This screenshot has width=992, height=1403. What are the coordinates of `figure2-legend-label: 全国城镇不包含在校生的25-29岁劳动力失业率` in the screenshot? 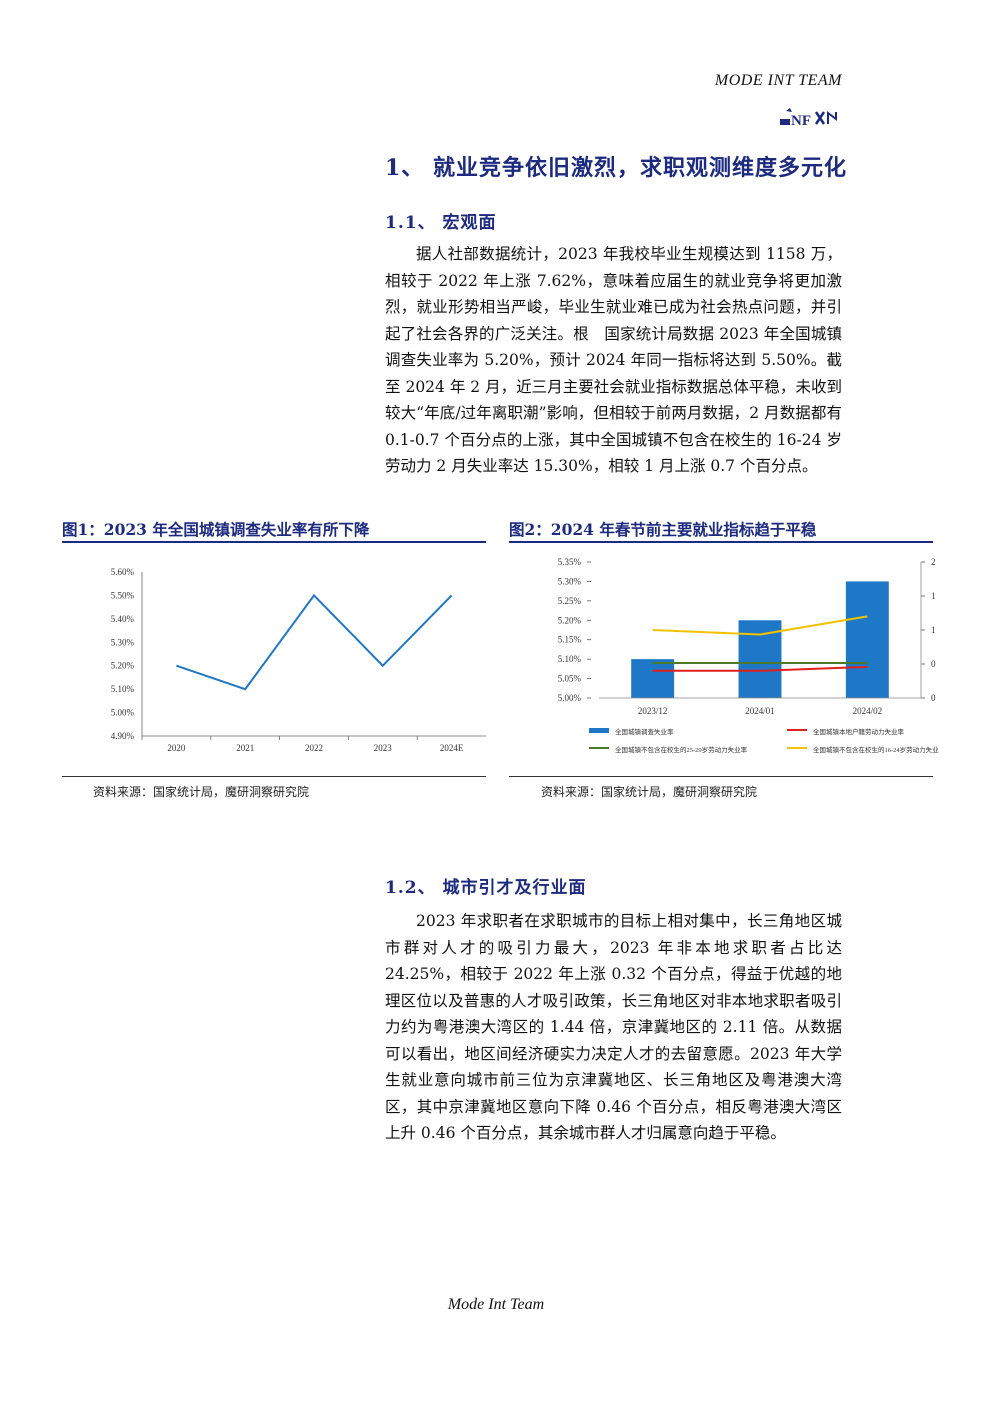 It's located at (681, 749).